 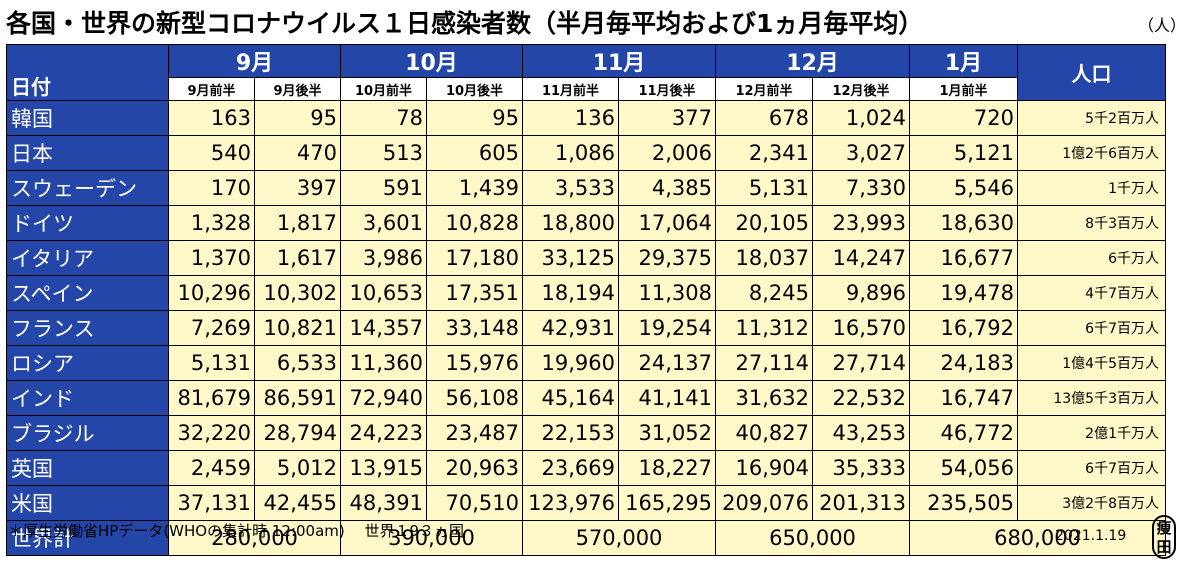 I want to click on case-value: 72,940, so click(x=383, y=398).